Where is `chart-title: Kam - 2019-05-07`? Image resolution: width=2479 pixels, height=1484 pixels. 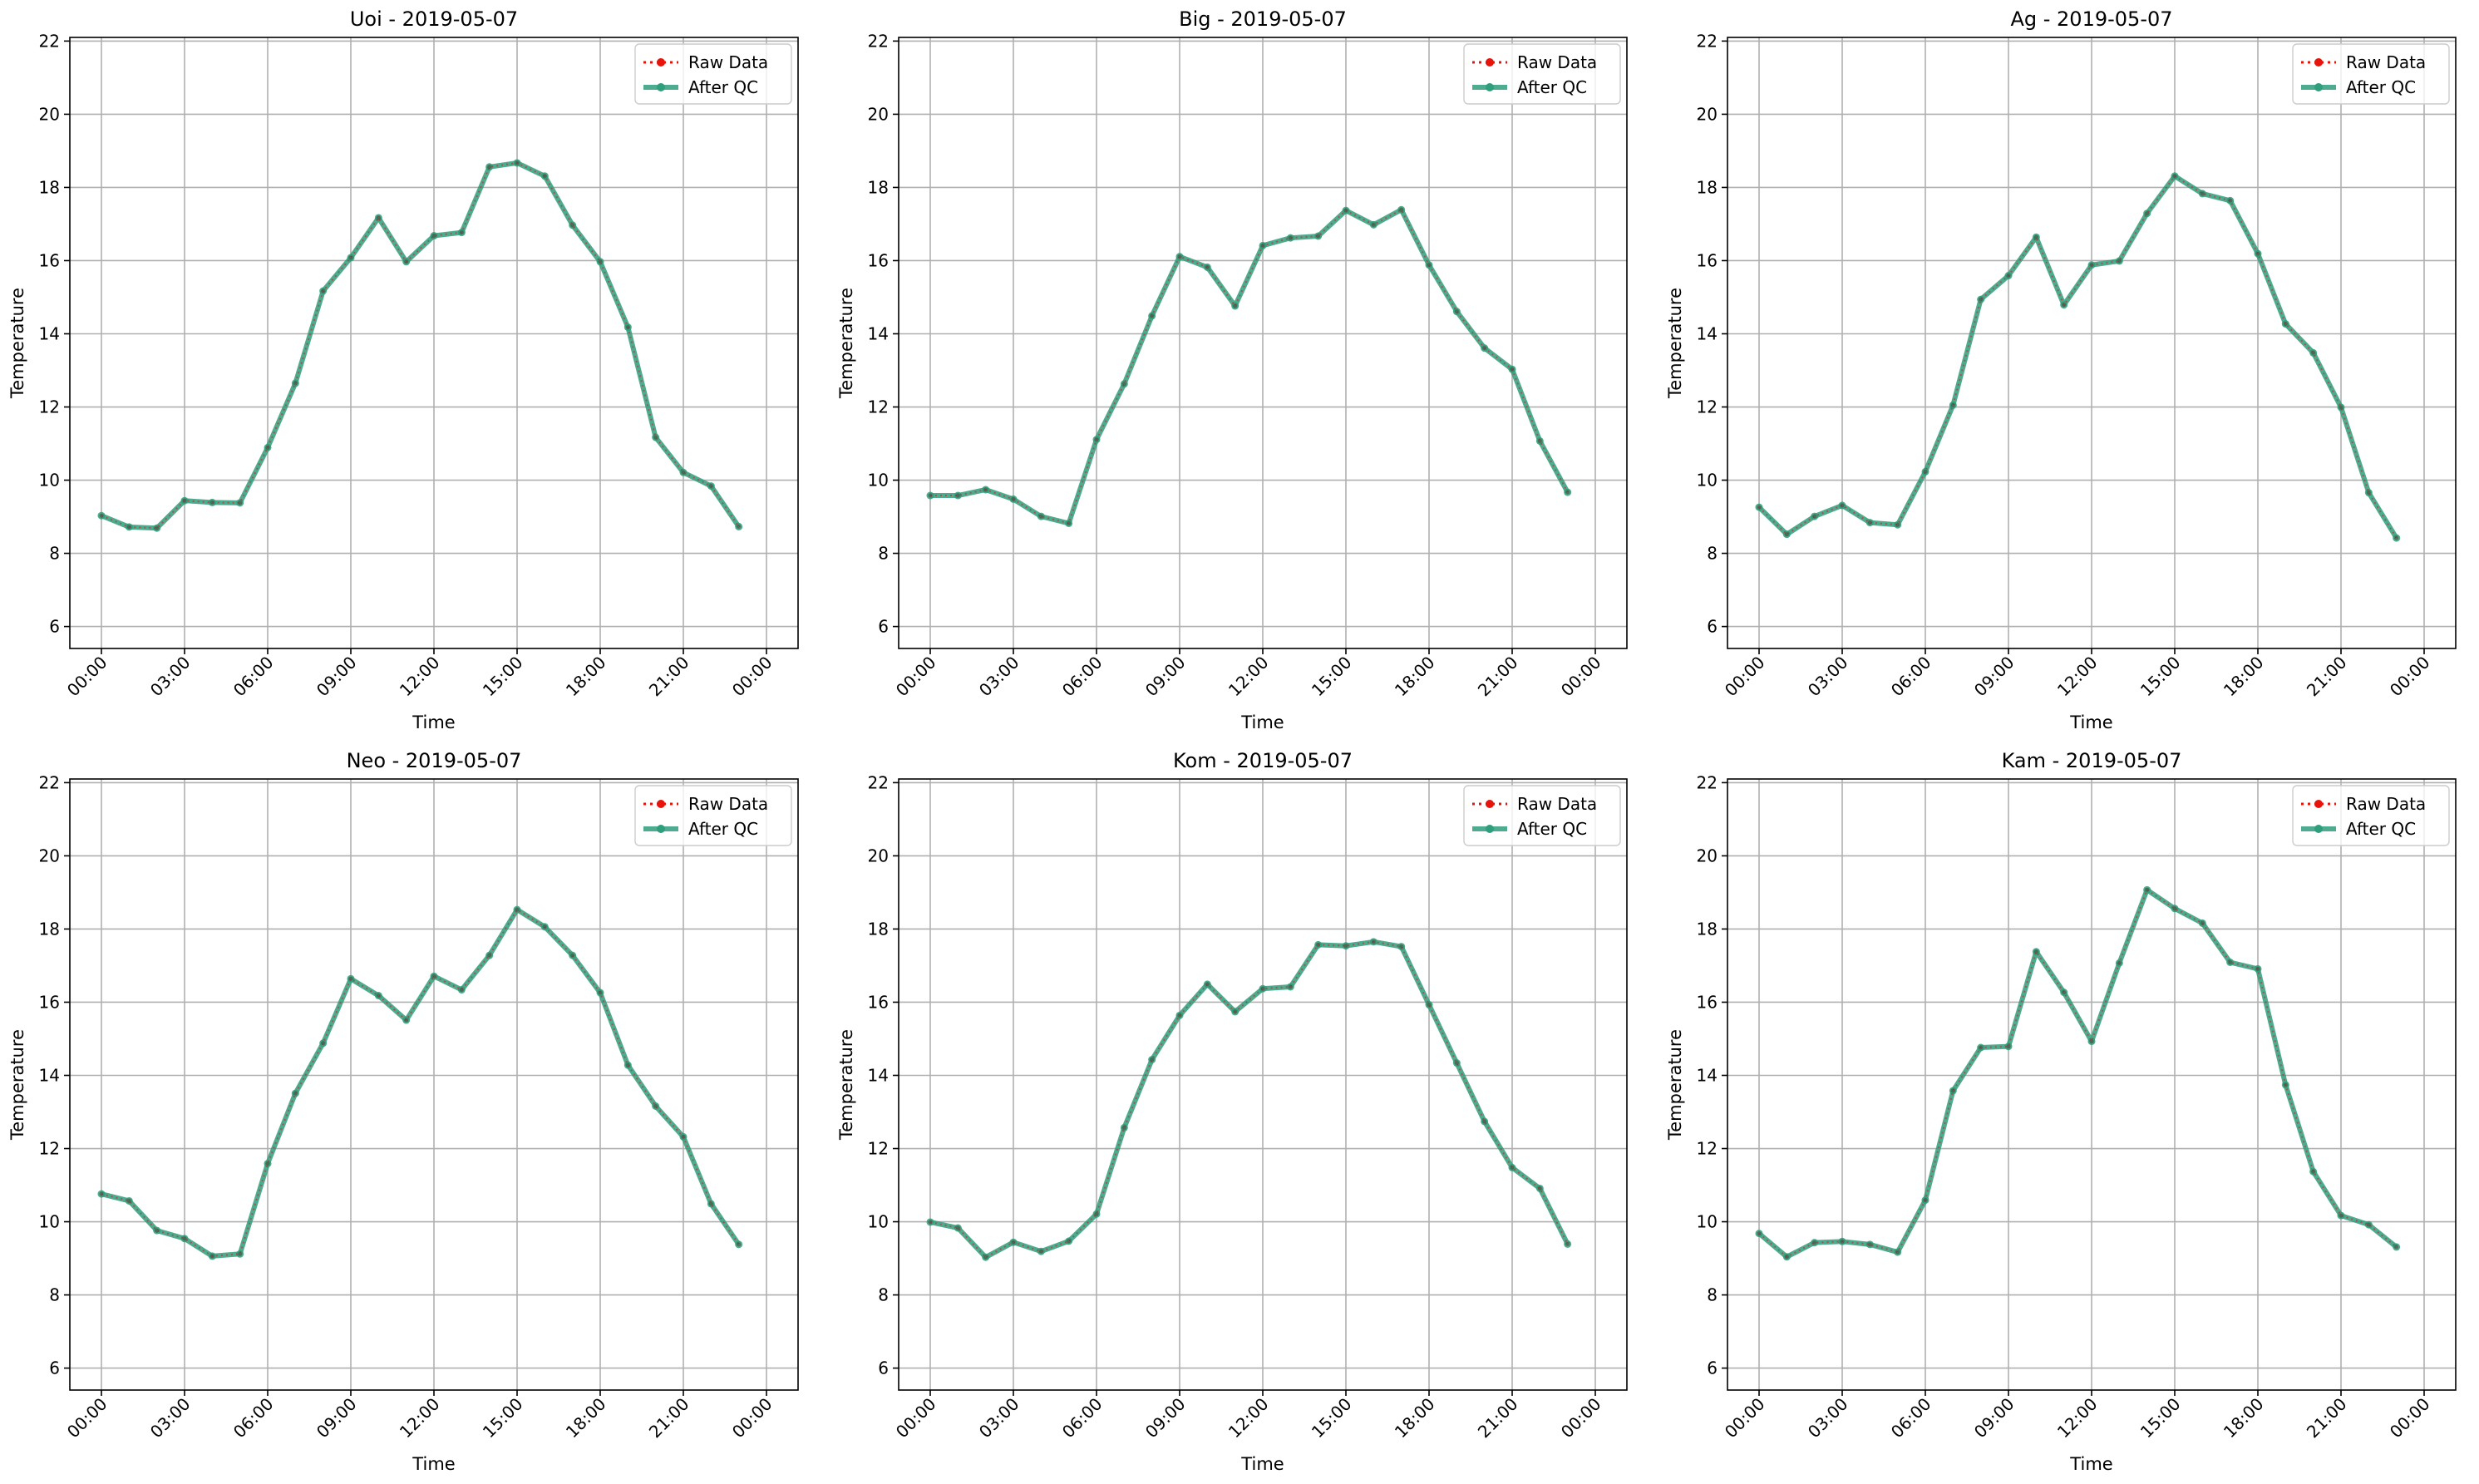 chart-title: Kam - 2019-05-07 is located at coordinates (2092, 760).